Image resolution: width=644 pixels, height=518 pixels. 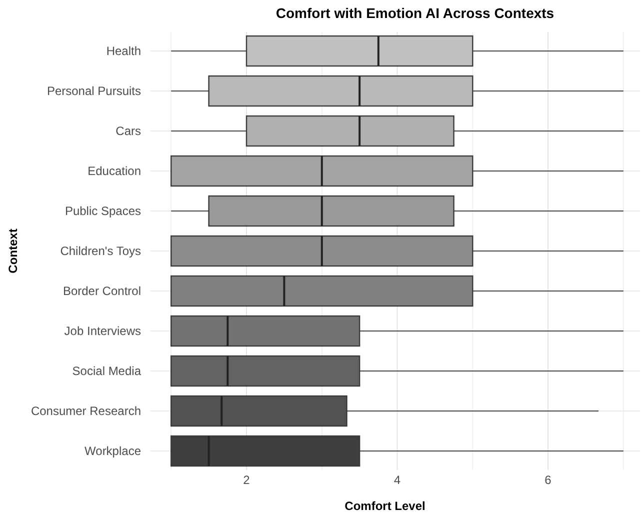 I want to click on x-tick-label: 4, so click(x=397, y=480).